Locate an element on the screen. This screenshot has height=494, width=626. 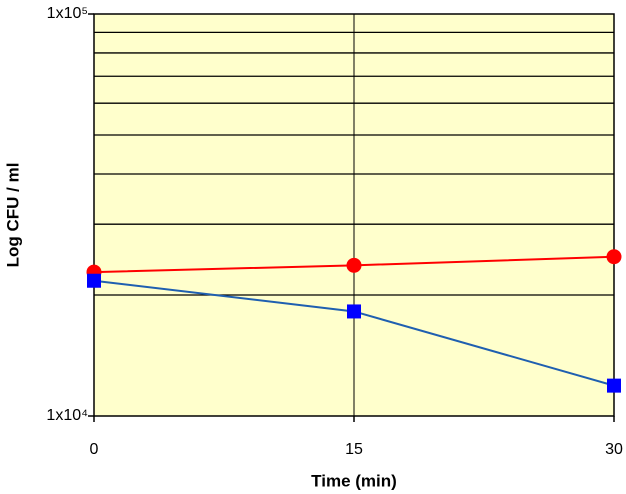
y-tick-label: 1x10⁴ is located at coordinates (67, 415).